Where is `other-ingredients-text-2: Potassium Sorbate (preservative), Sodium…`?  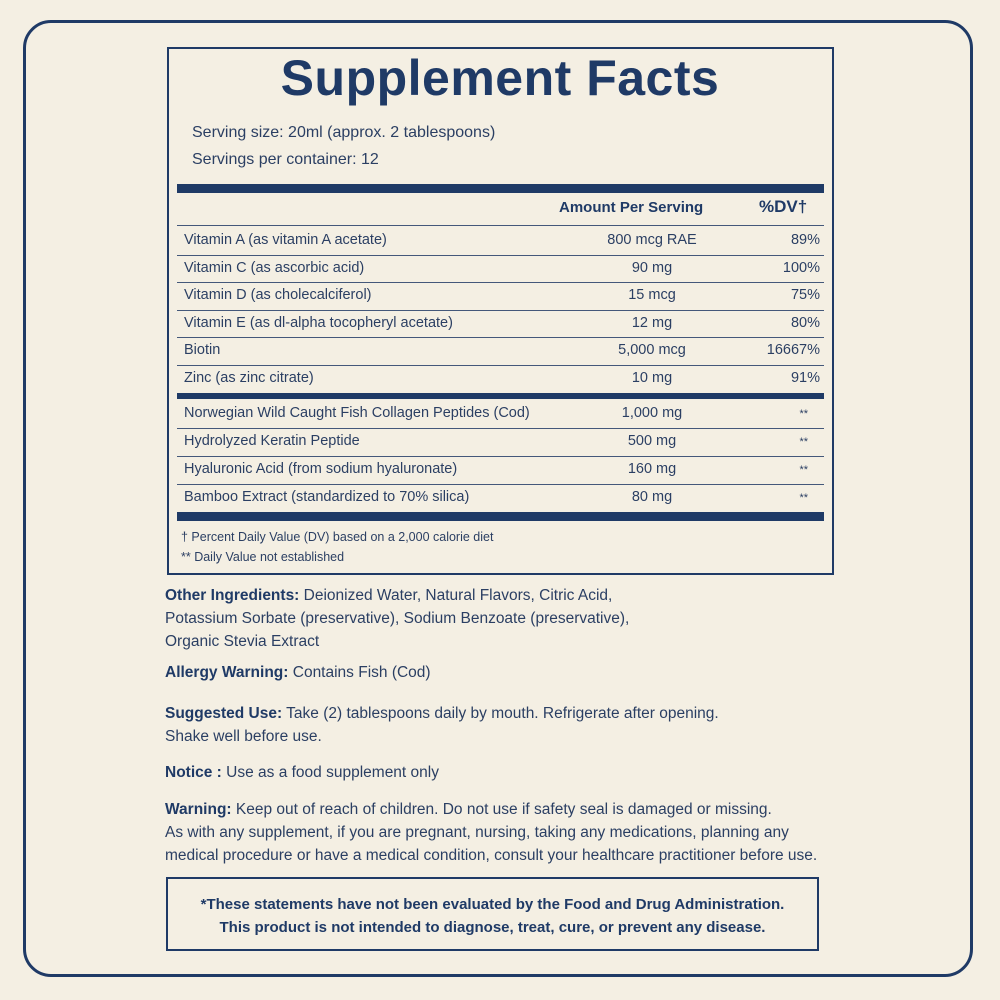 other-ingredients-text-2: Potassium Sorbate (preservative), Sodium… is located at coordinates (397, 618).